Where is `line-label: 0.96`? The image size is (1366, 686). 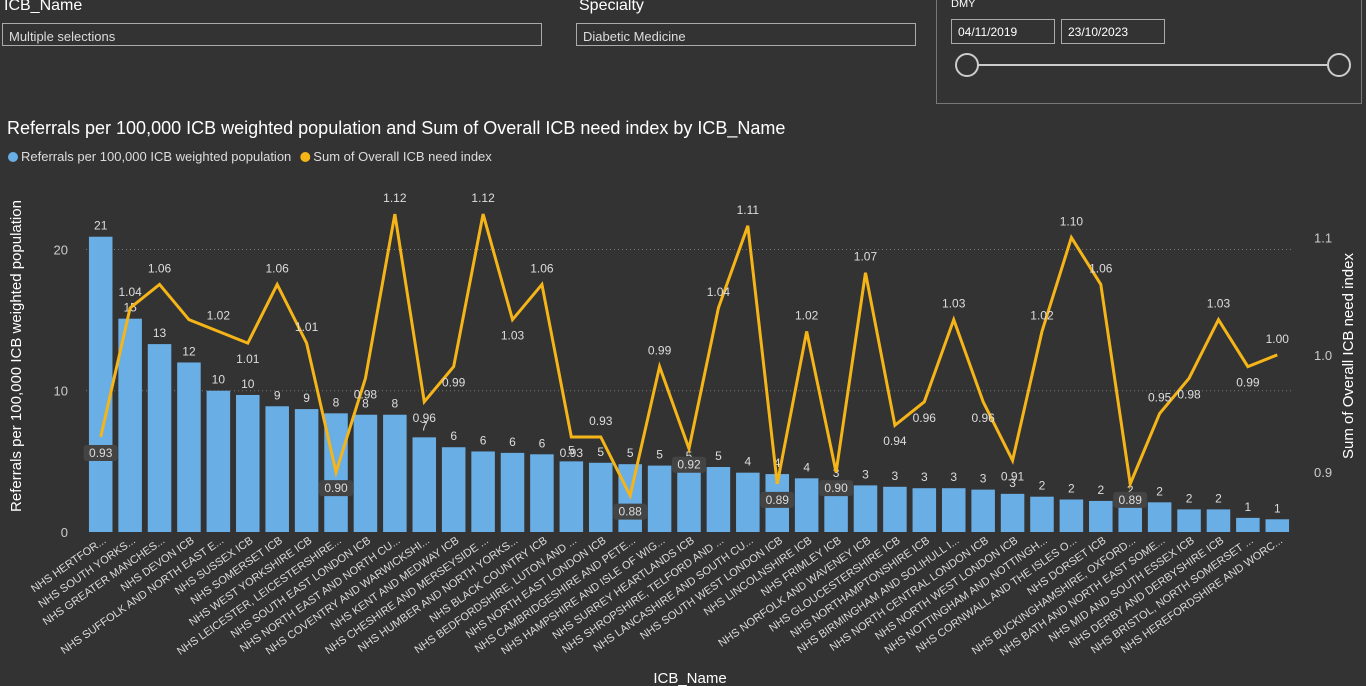 line-label: 0.96 is located at coordinates (425, 418).